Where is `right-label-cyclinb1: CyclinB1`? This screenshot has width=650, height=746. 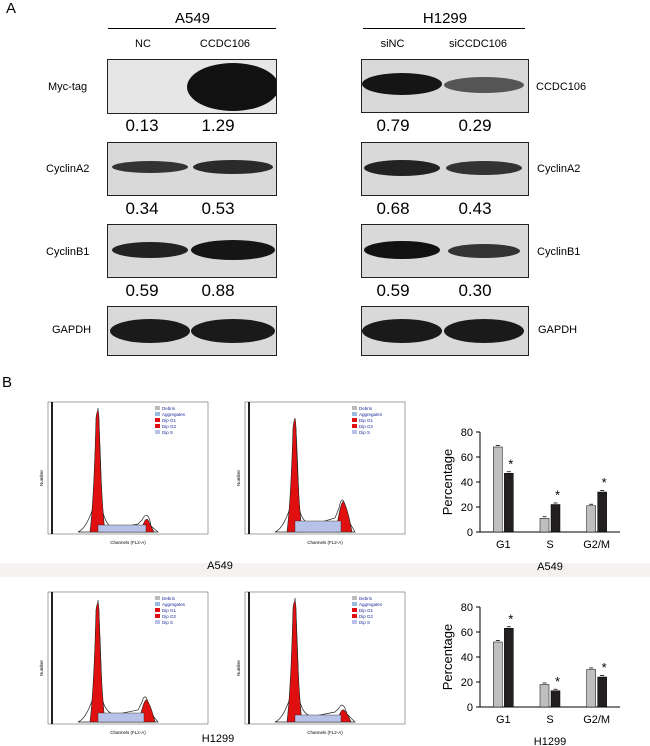 right-label-cyclinb1: CyclinB1 is located at coordinates (559, 252).